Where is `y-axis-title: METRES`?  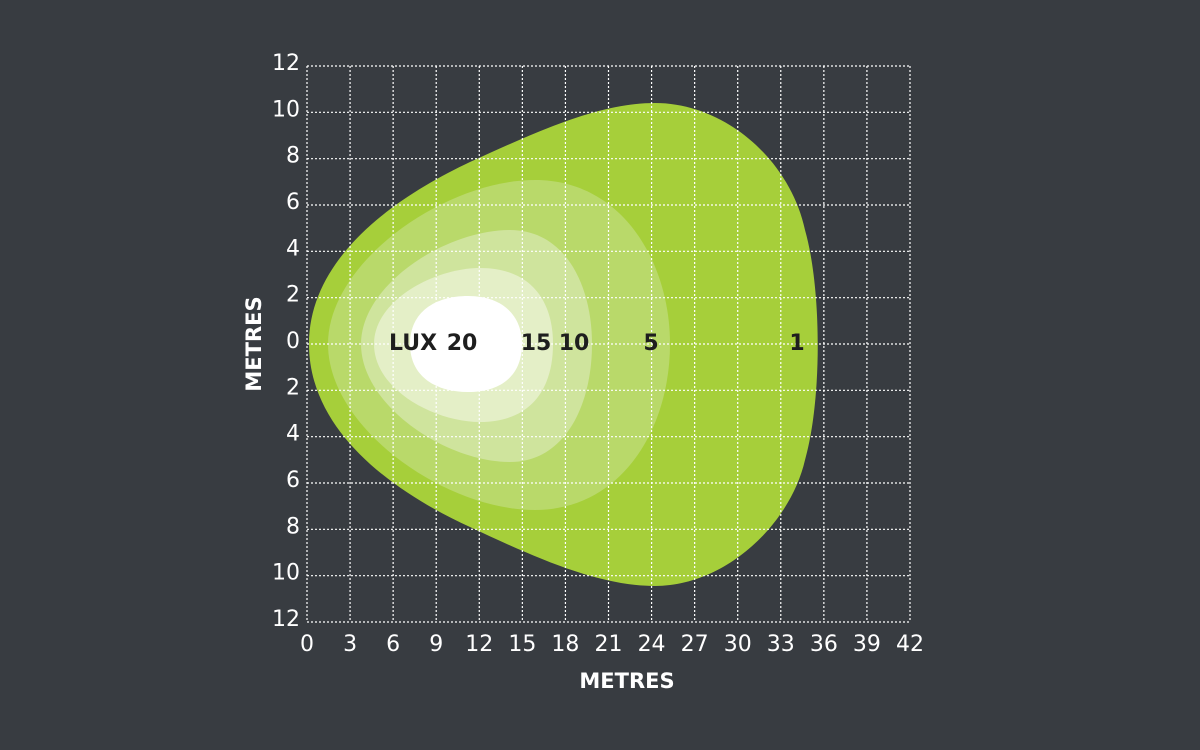
y-axis-title: METRES is located at coordinates (254, 343).